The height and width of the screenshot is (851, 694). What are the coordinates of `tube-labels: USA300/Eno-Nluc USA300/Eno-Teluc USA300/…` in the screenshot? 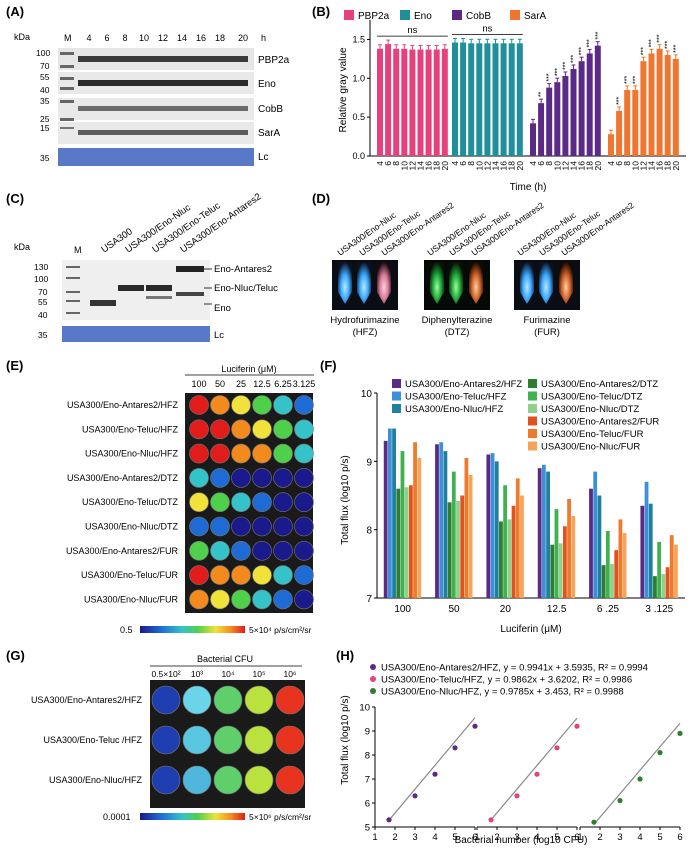 It's located at (485, 229).